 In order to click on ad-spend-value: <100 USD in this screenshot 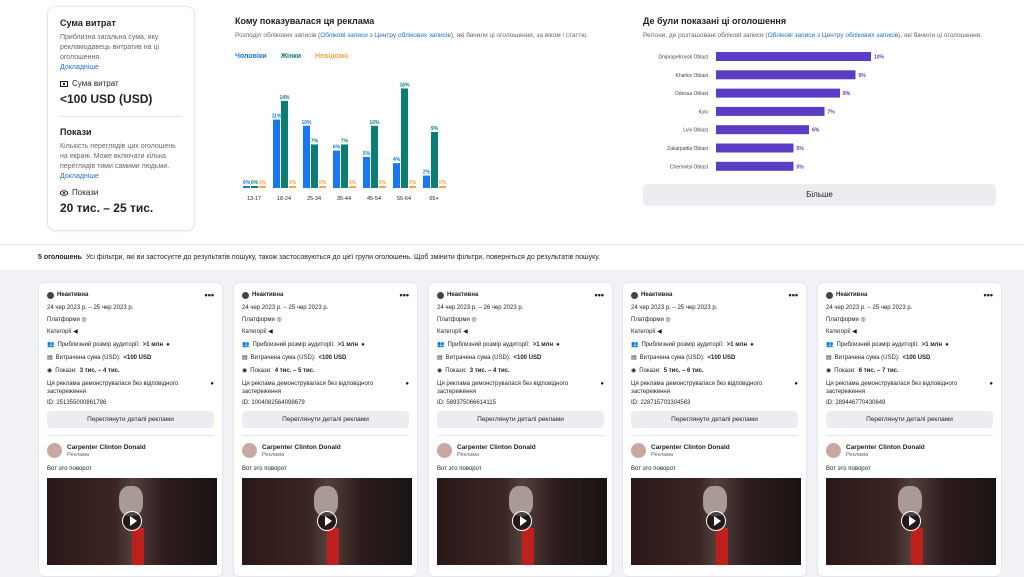, I will do `click(332, 357)`.